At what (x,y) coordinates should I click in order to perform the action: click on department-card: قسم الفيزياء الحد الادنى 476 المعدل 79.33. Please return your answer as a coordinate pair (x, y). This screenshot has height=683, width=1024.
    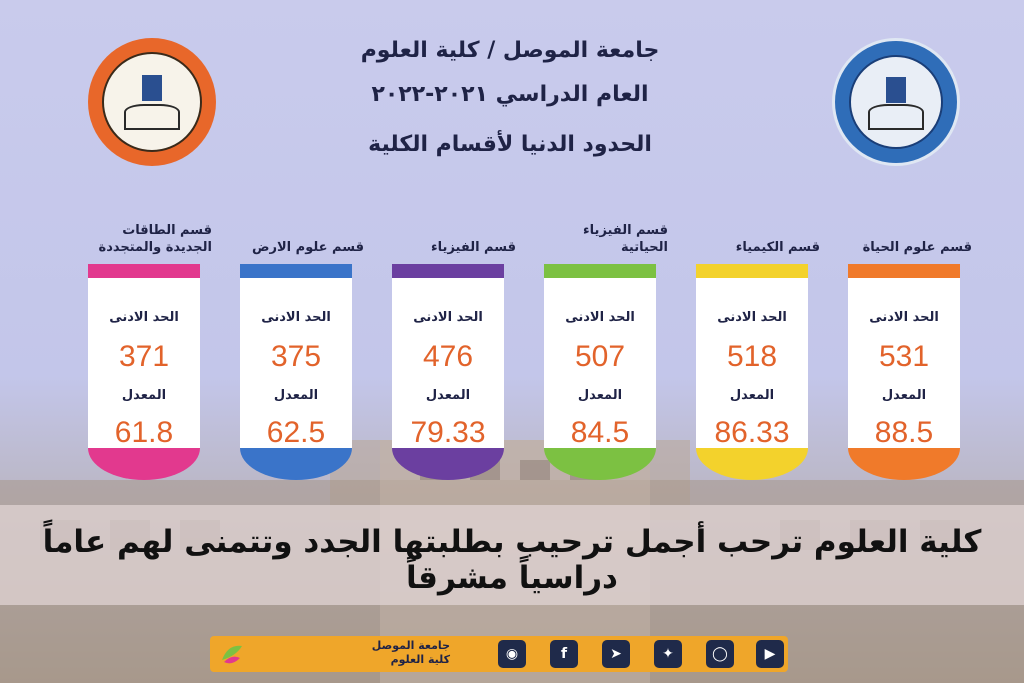
    Looking at the image, I should click on (454, 360).